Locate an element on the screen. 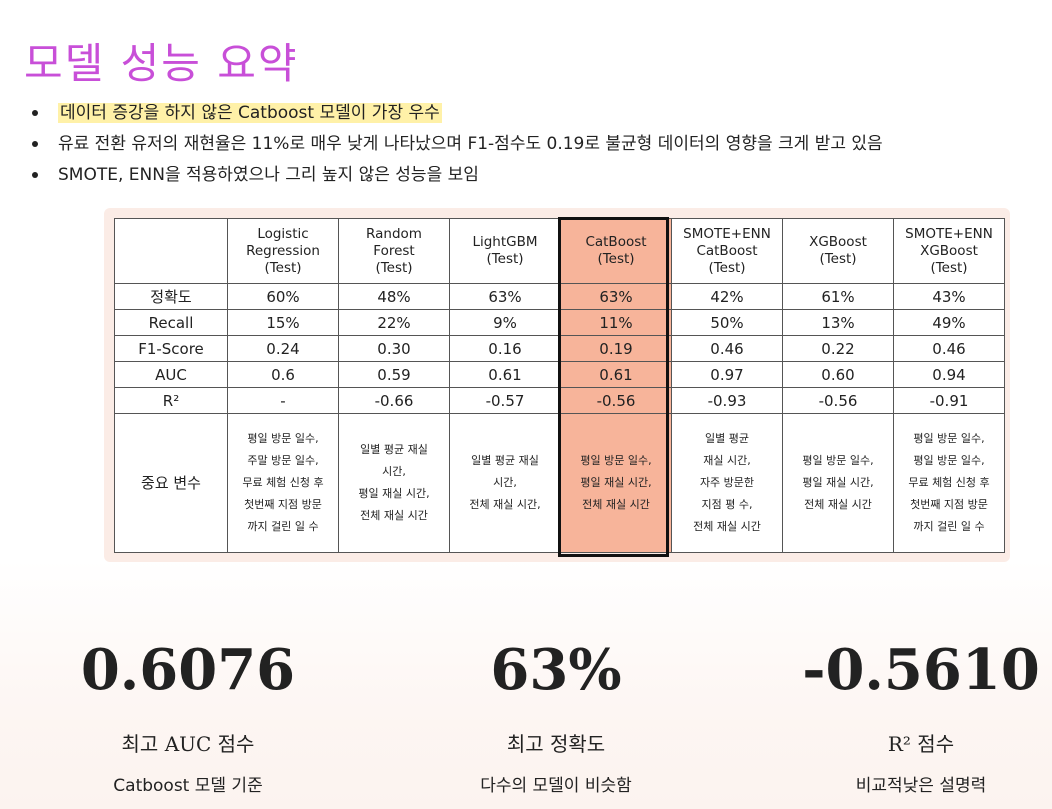 The image size is (1052, 809). column-header: Logistic Regression (Test) is located at coordinates (283, 251).